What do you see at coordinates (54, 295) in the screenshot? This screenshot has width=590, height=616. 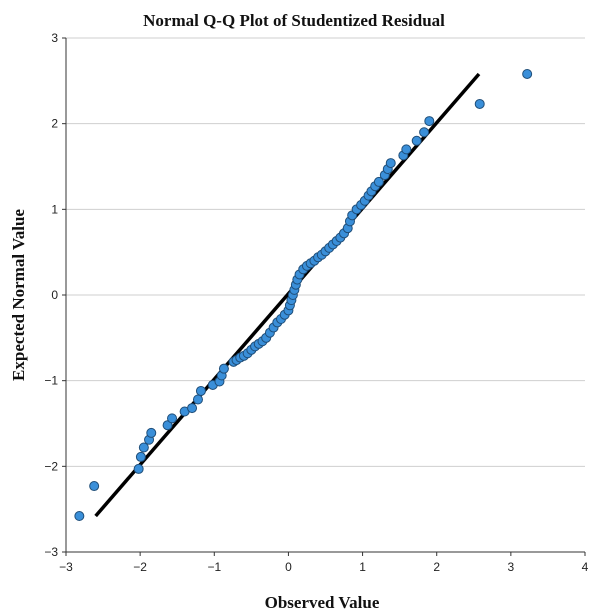 I see `y-tick-label: 0` at bounding box center [54, 295].